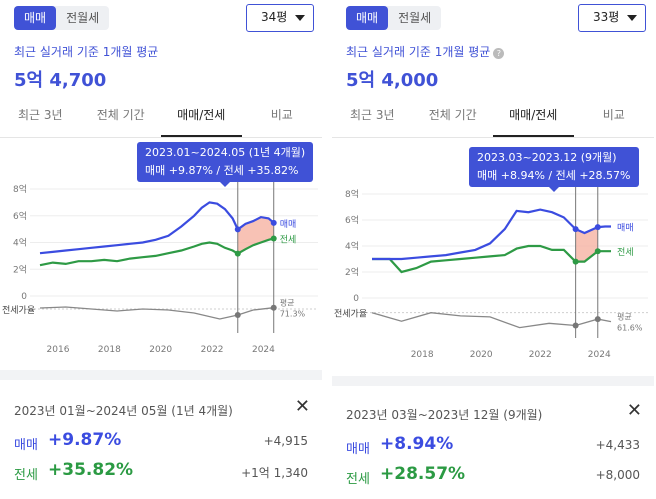 The height and width of the screenshot is (499, 656). Describe the element at coordinates (418, 52) in the screenshot. I see `price-basis-text: 최근 실거래 기준 1개월 평균` at that location.